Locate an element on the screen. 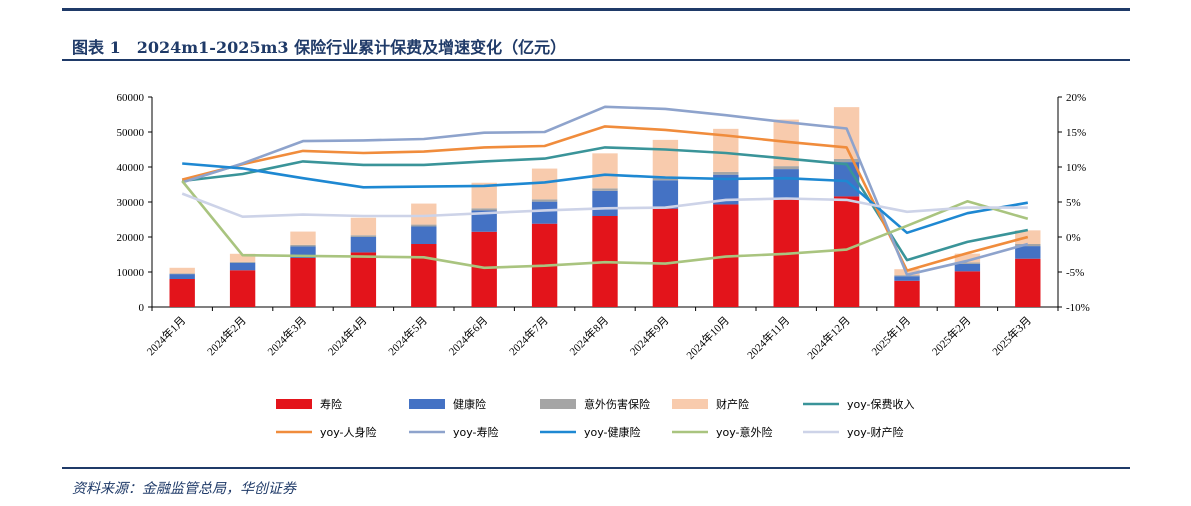  legend-swatch-意外伤害保险 is located at coordinates (558, 404).